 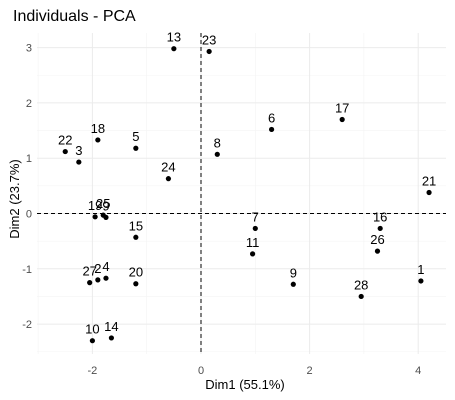 I want to click on point-label: 15, so click(x=136, y=225).